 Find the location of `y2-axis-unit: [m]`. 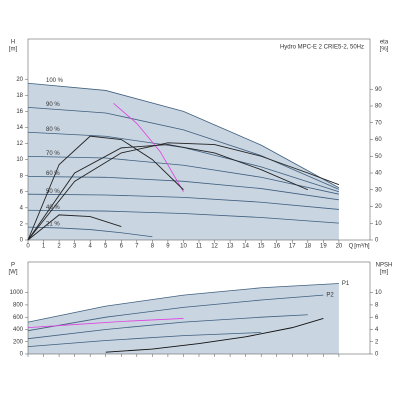

y2-axis-unit: [m] is located at coordinates (384, 273).